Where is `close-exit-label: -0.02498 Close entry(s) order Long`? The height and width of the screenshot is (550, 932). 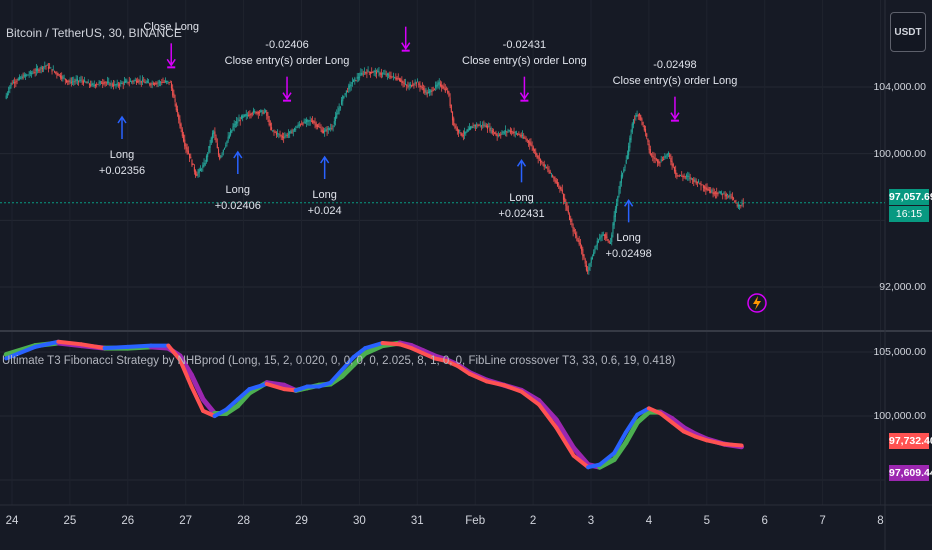 close-exit-label: -0.02498 Close entry(s) order Long is located at coordinates (675, 73).